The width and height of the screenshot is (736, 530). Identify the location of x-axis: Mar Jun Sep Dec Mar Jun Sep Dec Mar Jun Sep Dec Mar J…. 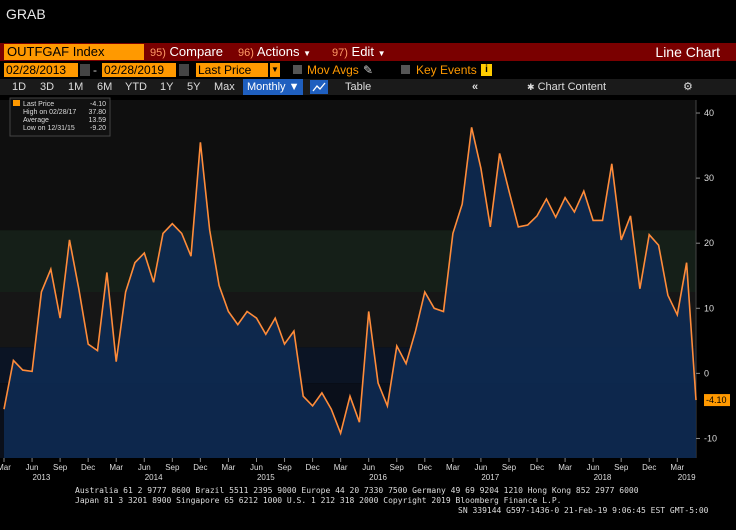
(348, 470).